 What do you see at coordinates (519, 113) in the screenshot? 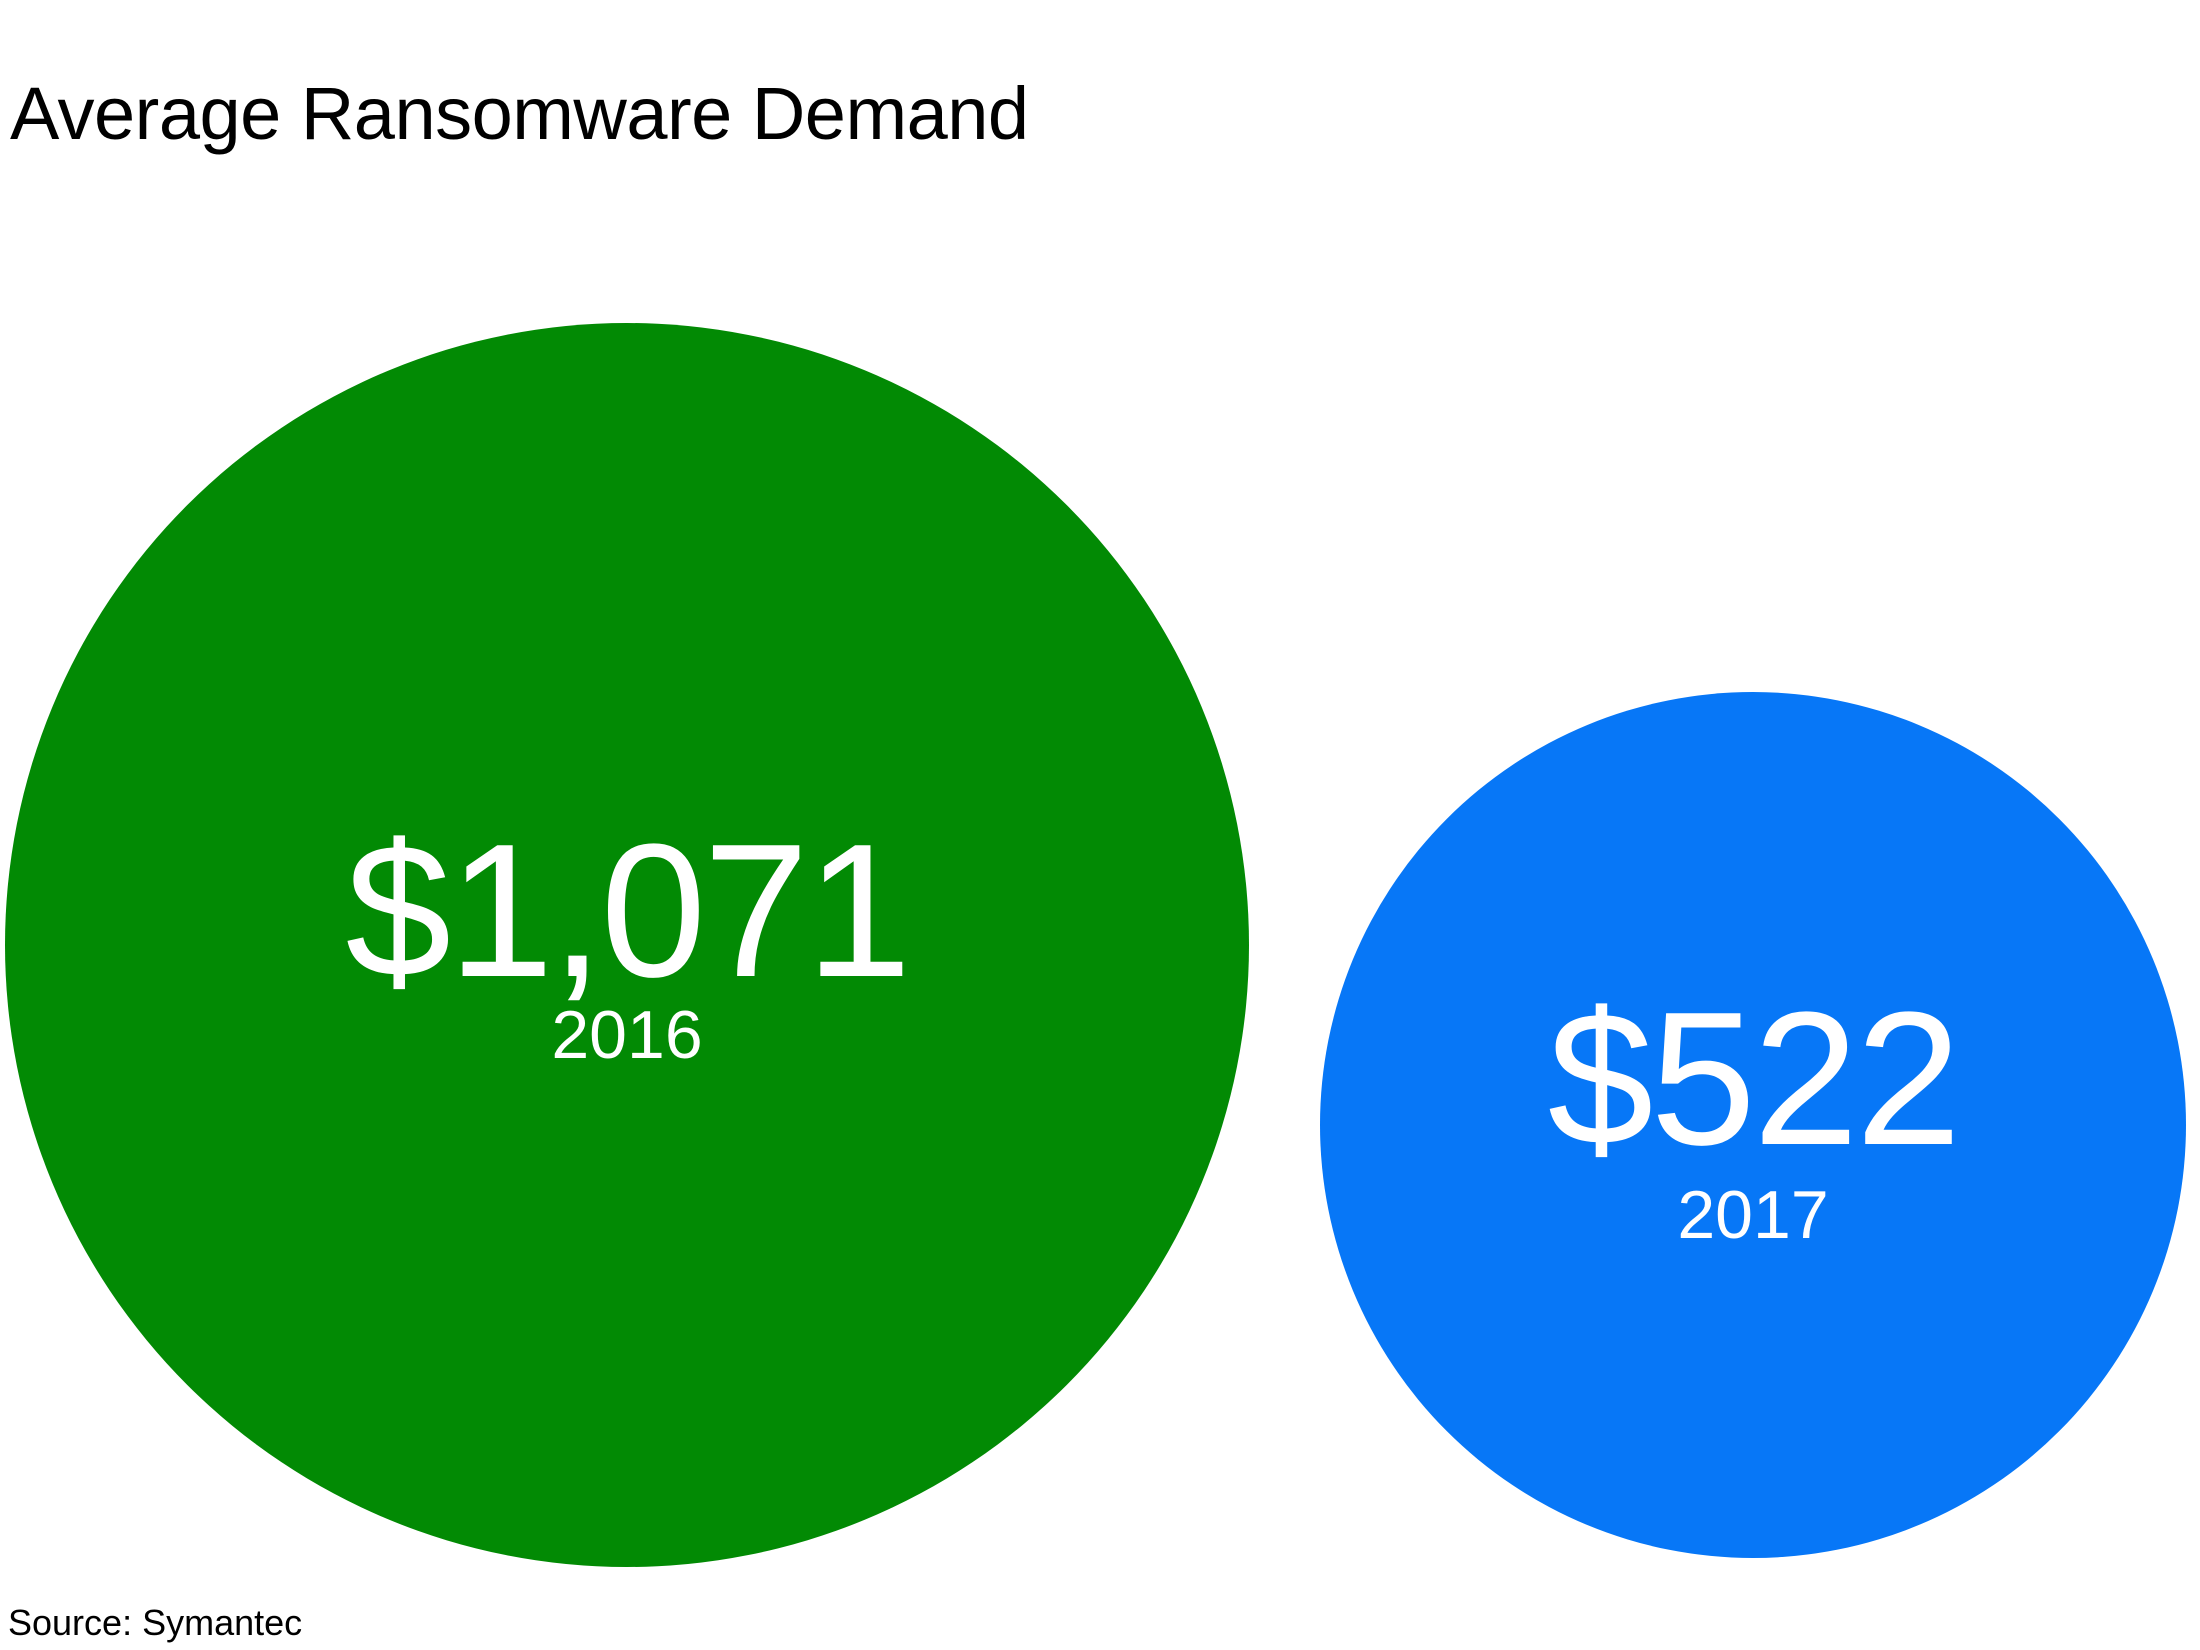
I see `chart-title: Average Ransomware Demand` at bounding box center [519, 113].